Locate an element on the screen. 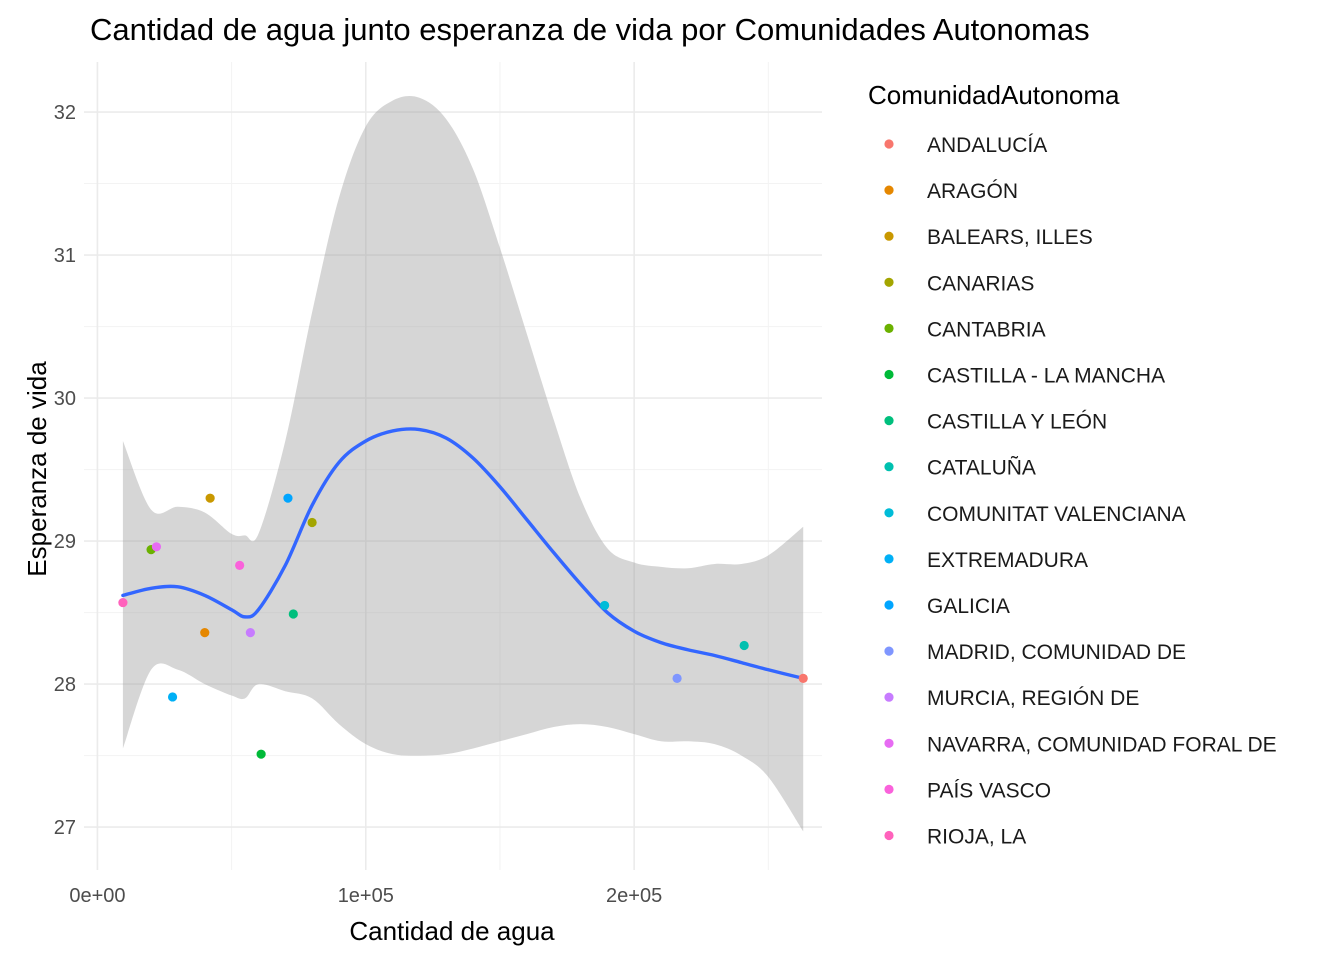 The width and height of the screenshot is (1344, 960). legend-item: CANTABRIA is located at coordinates (965, 329).